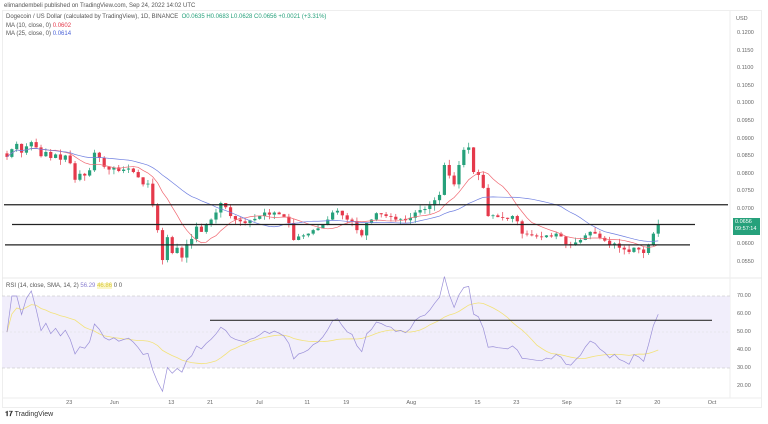 This screenshot has height=424, width=768. I want to click on price-axis-label: 0.1000, so click(745, 103).